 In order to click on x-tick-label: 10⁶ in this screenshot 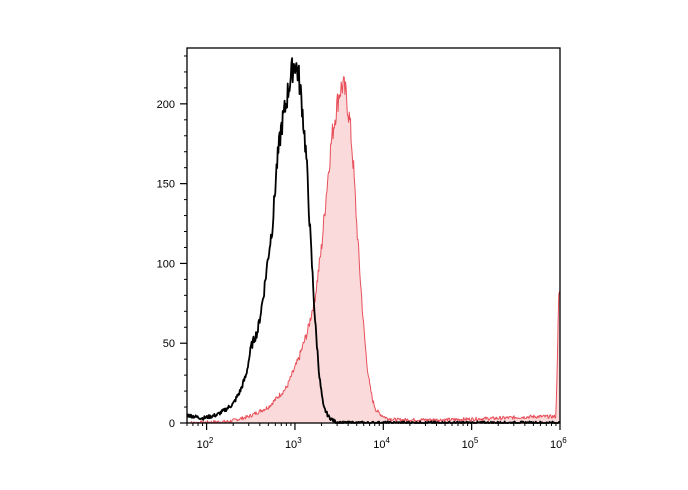, I will do `click(558, 443)`.